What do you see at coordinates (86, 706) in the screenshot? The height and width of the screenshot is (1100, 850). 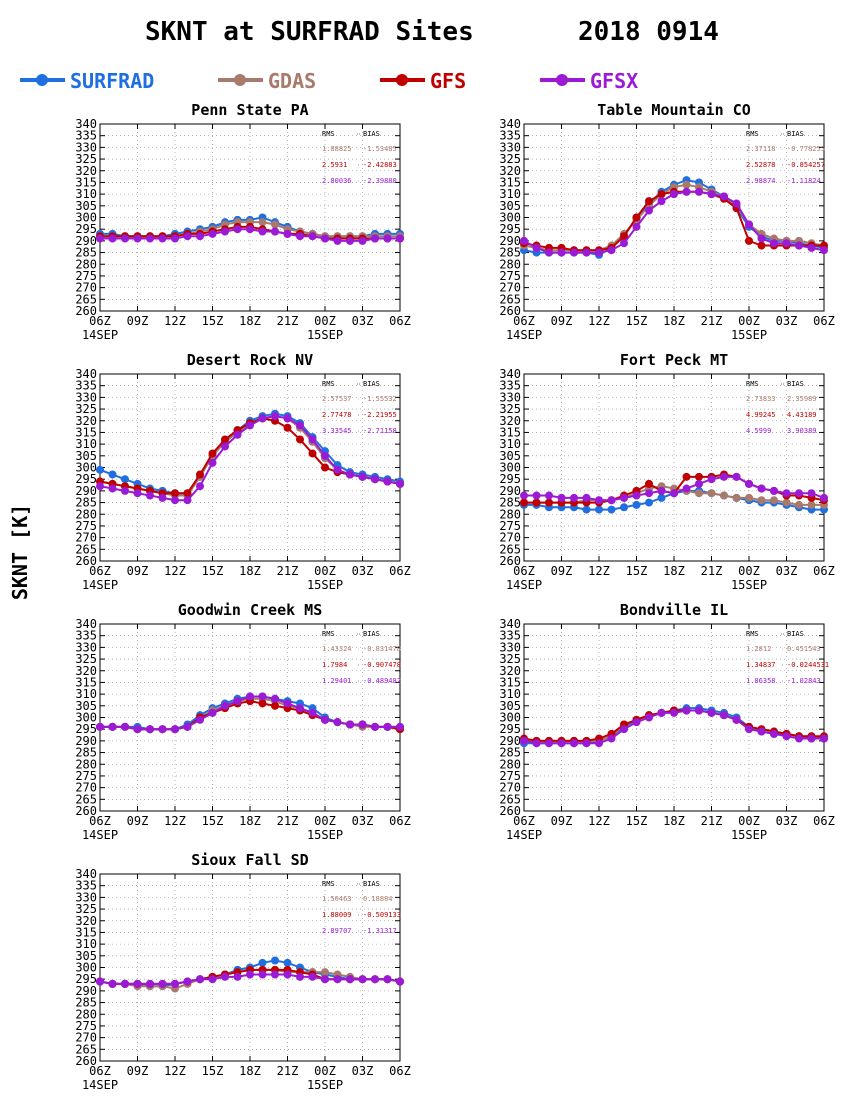 I see `y-tick-label: 305` at bounding box center [86, 706].